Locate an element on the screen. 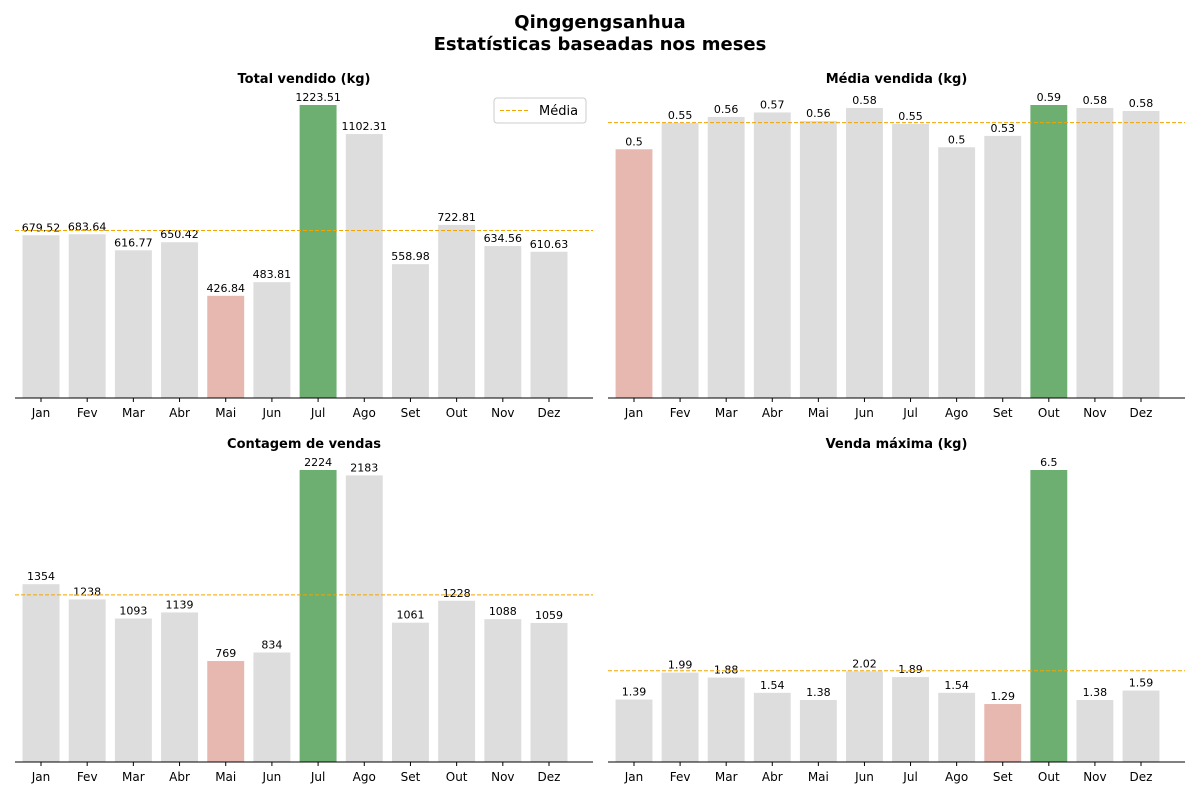  chart-title: Média vendida (kg) is located at coordinates (897, 79).